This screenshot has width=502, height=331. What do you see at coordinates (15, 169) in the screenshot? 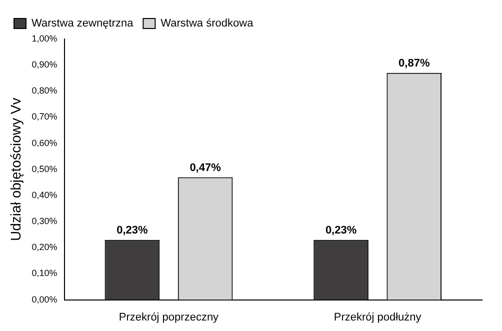
I see `y-axis-title: Udział objętościowy Vv` at bounding box center [15, 169].